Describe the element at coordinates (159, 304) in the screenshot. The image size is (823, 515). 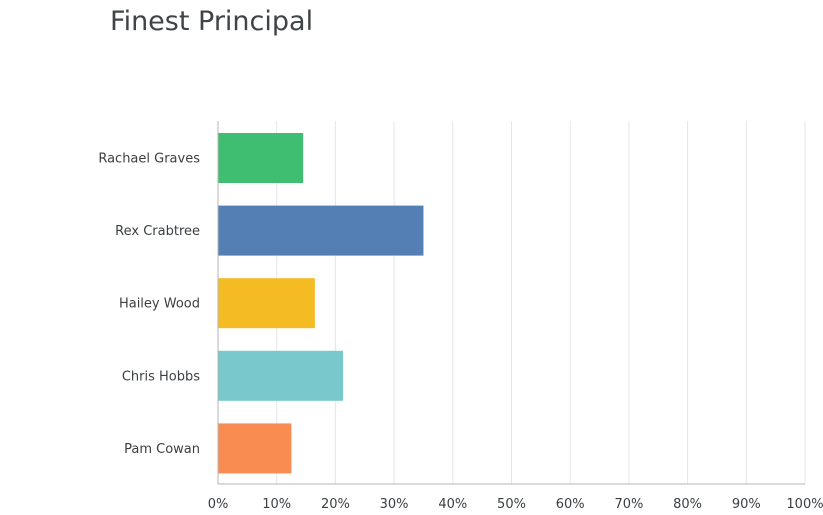
I see `category-label: Hailey Wood` at that location.